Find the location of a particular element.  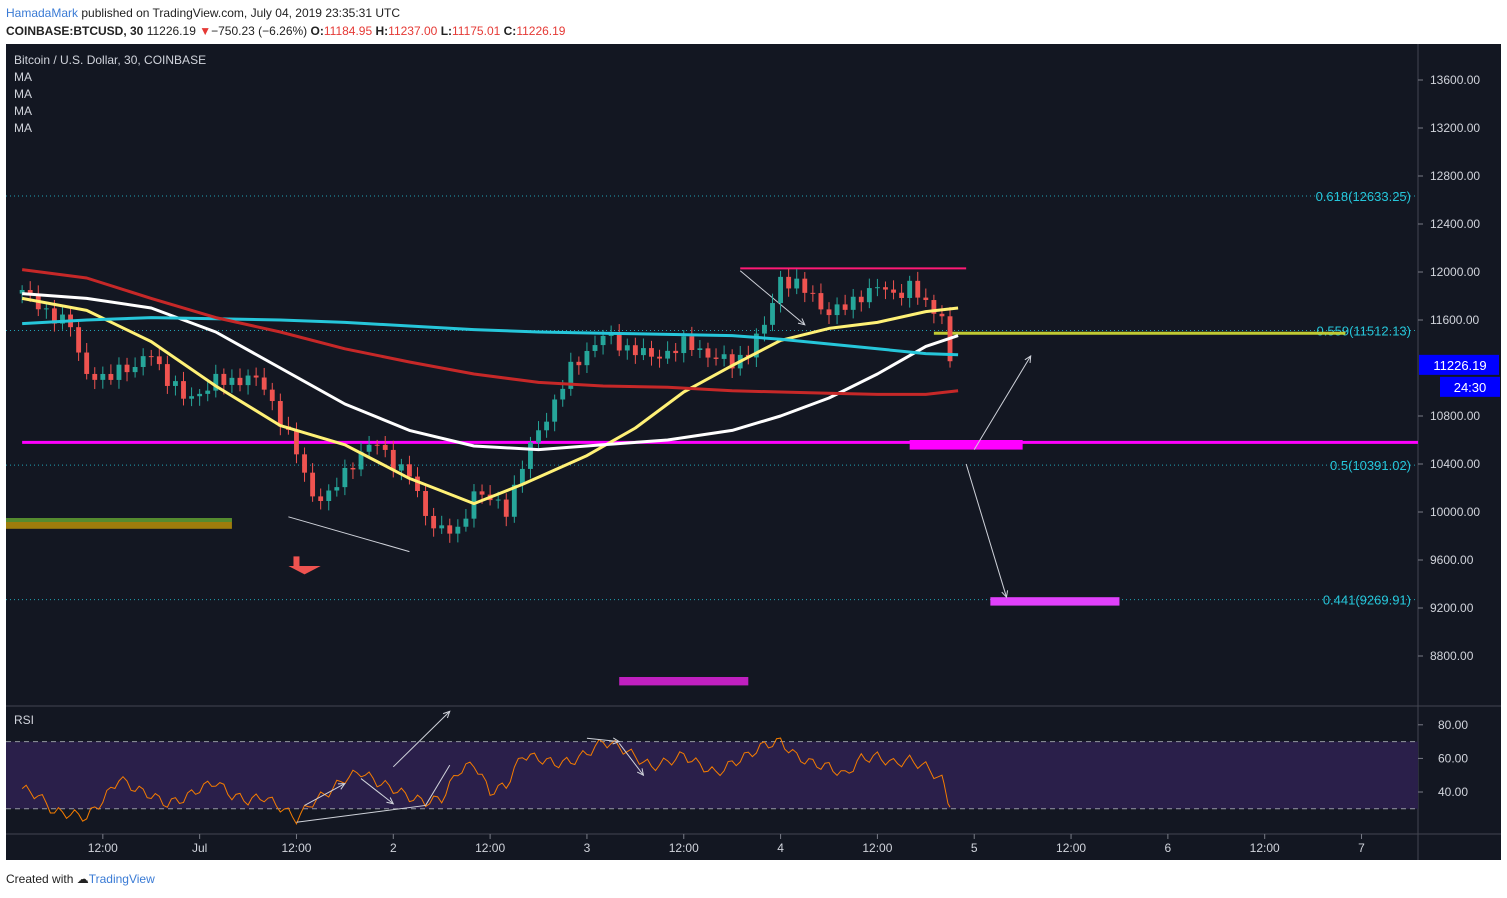

price-badge is located at coordinates (1459, 364).